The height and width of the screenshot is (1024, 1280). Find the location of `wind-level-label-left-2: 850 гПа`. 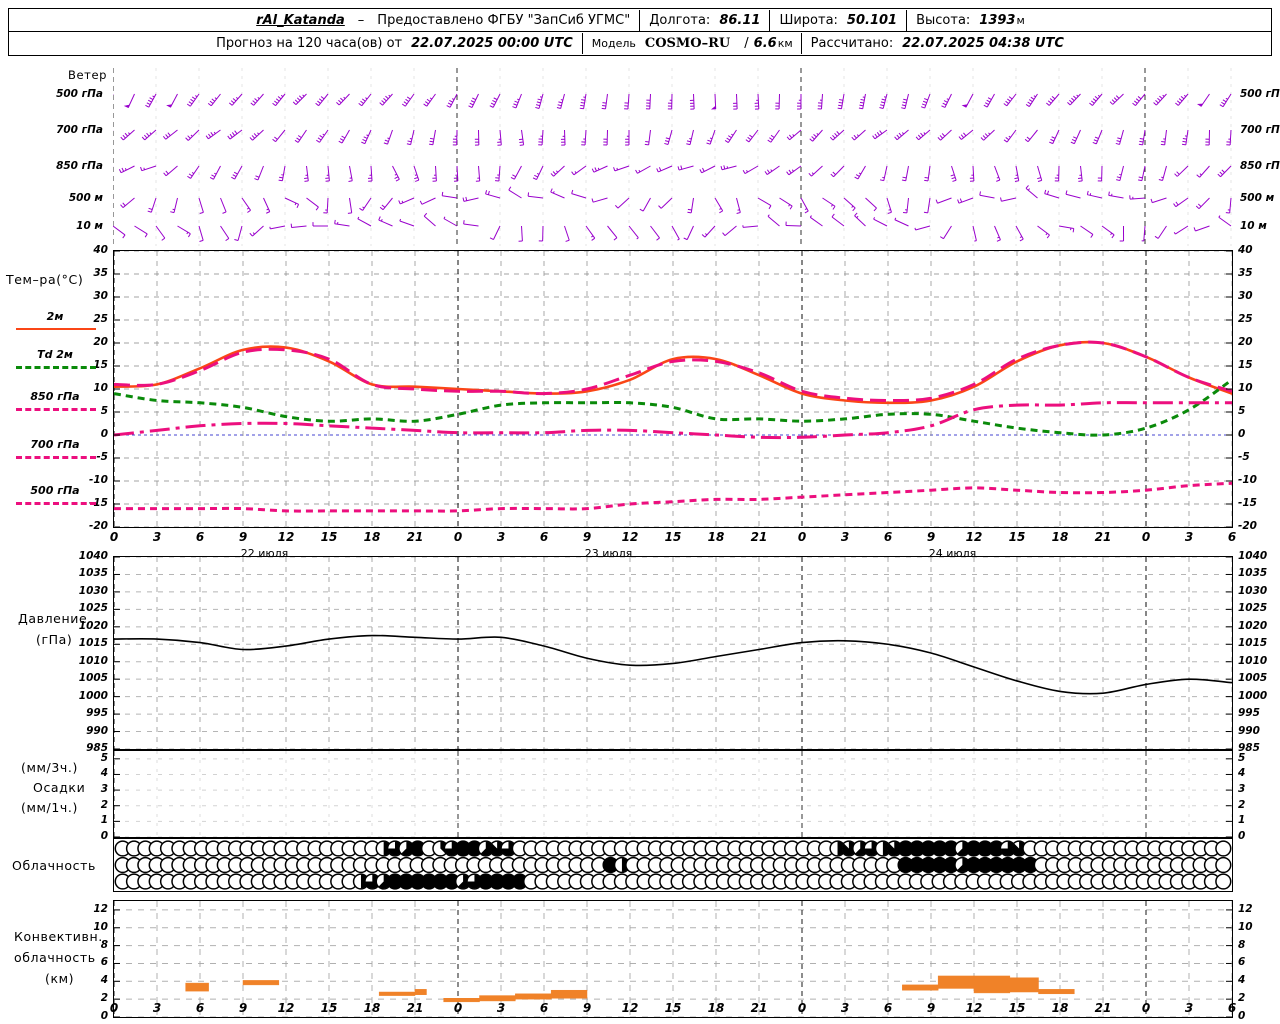

wind-level-label-left-2: 850 гПа is located at coordinates (79, 166).